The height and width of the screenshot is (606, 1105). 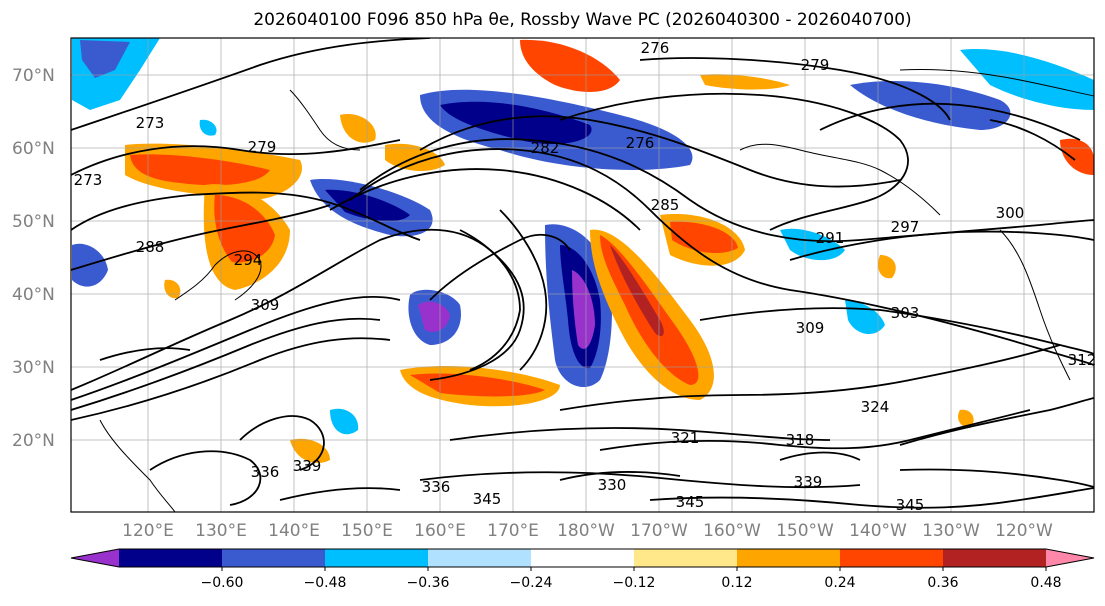 I want to click on lat-label-60: 60°N, so click(x=33, y=149).